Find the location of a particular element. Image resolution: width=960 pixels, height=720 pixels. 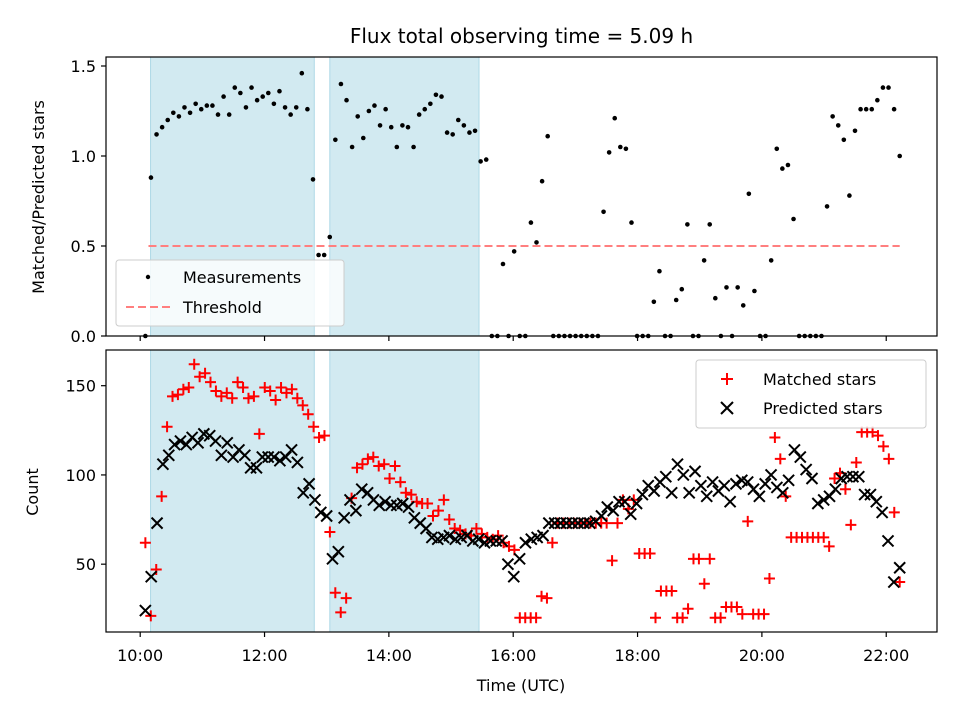

top-panel-legend: Measurements Threshold is located at coordinates (230, 293).